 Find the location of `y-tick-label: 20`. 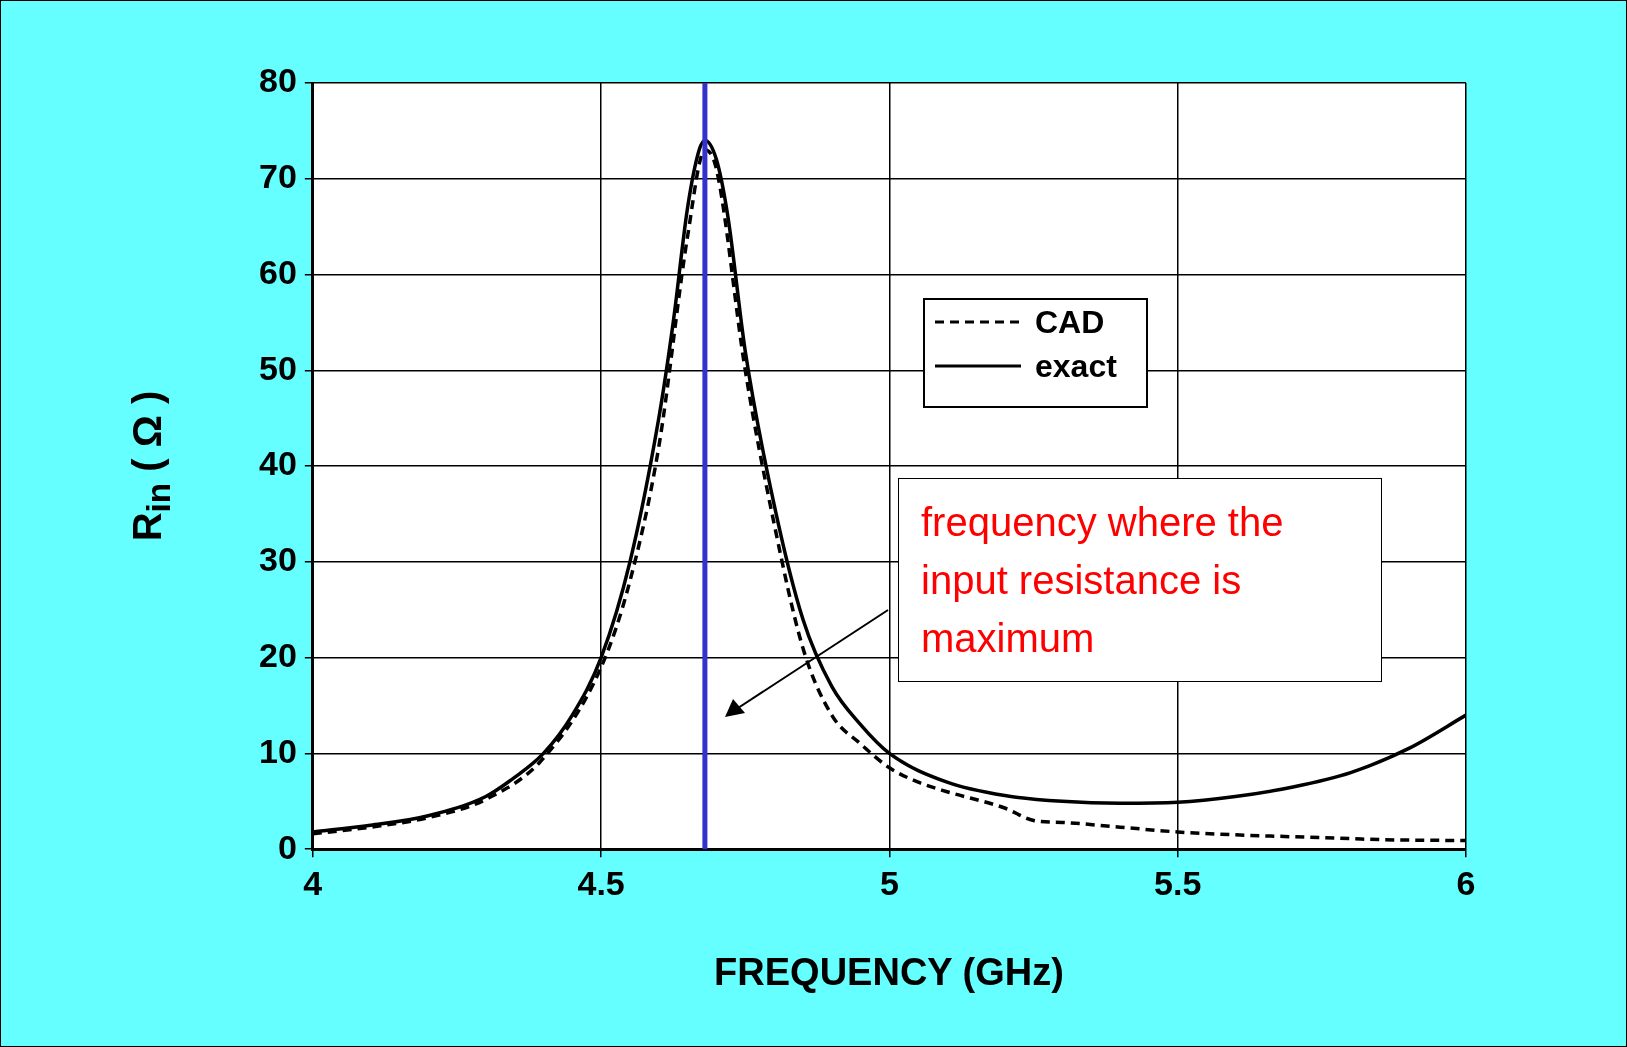

y-tick-label: 20 is located at coordinates (277, 655).